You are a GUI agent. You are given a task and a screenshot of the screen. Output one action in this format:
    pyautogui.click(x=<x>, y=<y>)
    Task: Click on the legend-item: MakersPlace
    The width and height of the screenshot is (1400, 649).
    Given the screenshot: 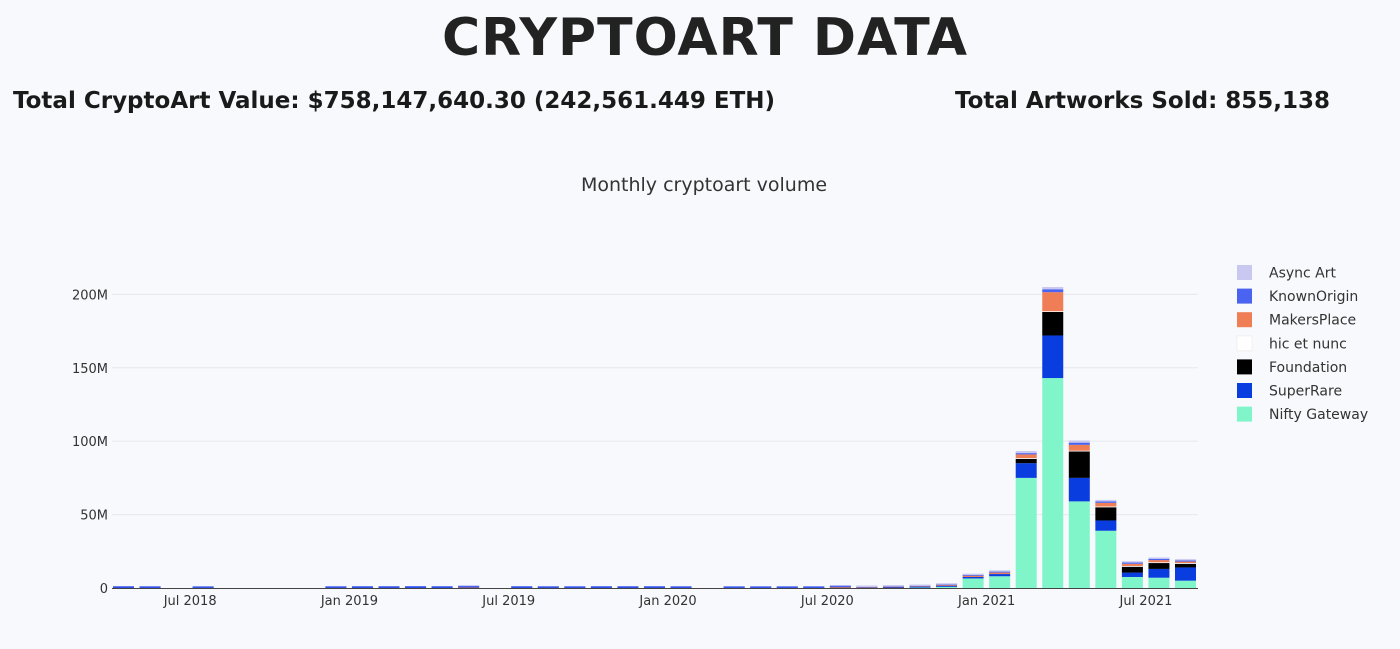 What is the action you would take?
    pyautogui.click(x=1296, y=320)
    